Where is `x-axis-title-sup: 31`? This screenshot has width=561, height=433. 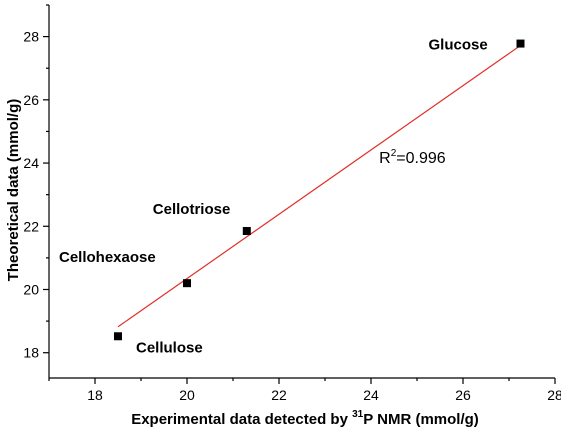
x-axis-title-sup: 31 is located at coordinates (358, 414).